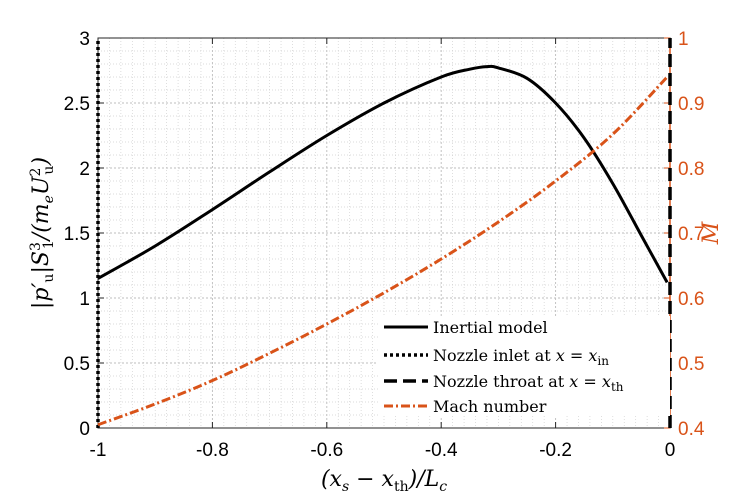 The image size is (747, 497). What do you see at coordinates (691, 234) in the screenshot?
I see `y2-tick-label: 0.7` at bounding box center [691, 234].